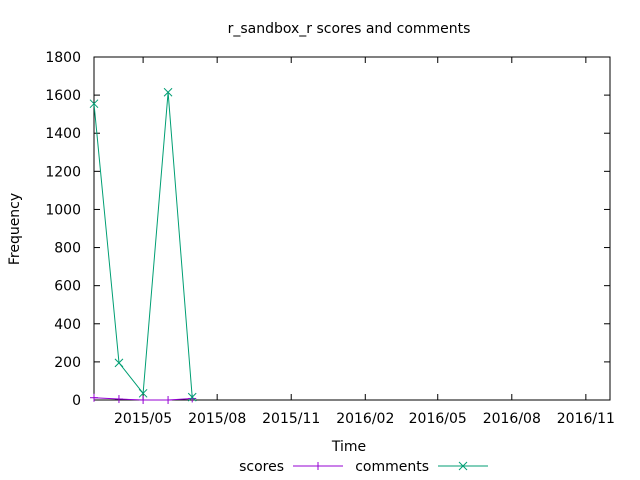  What do you see at coordinates (512, 419) in the screenshot?
I see `x-tick-label: 2016/08` at bounding box center [512, 419].